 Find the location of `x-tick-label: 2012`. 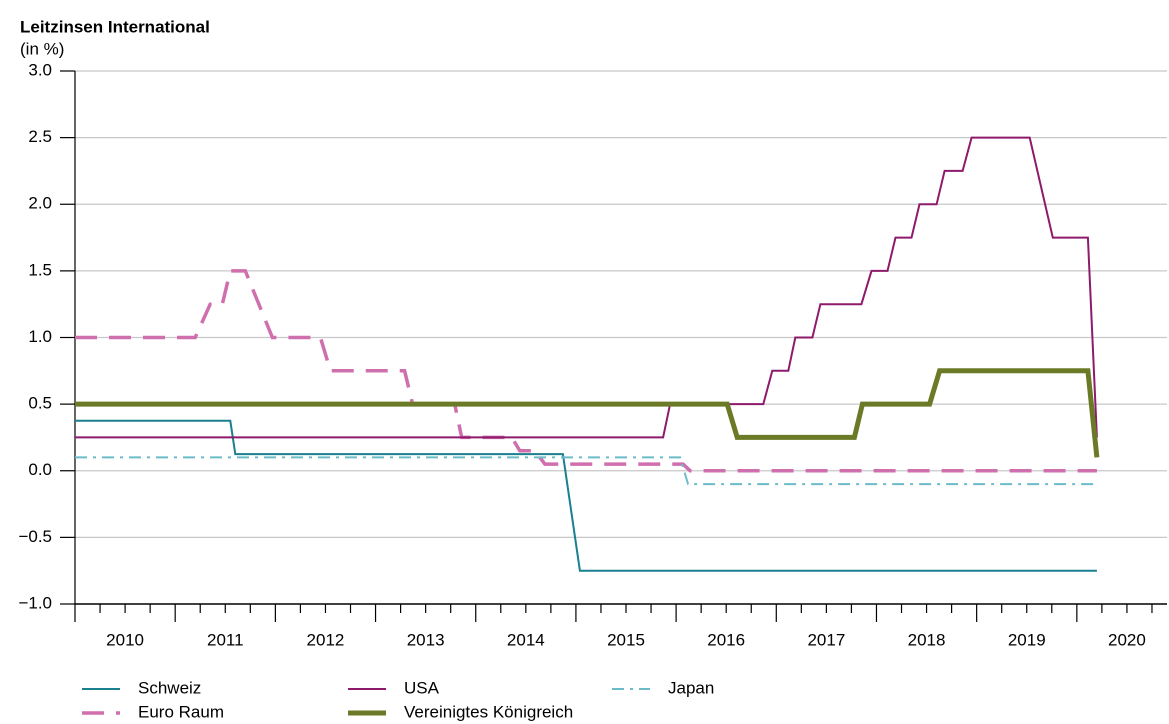

x-tick-label: 2012 is located at coordinates (326, 639).